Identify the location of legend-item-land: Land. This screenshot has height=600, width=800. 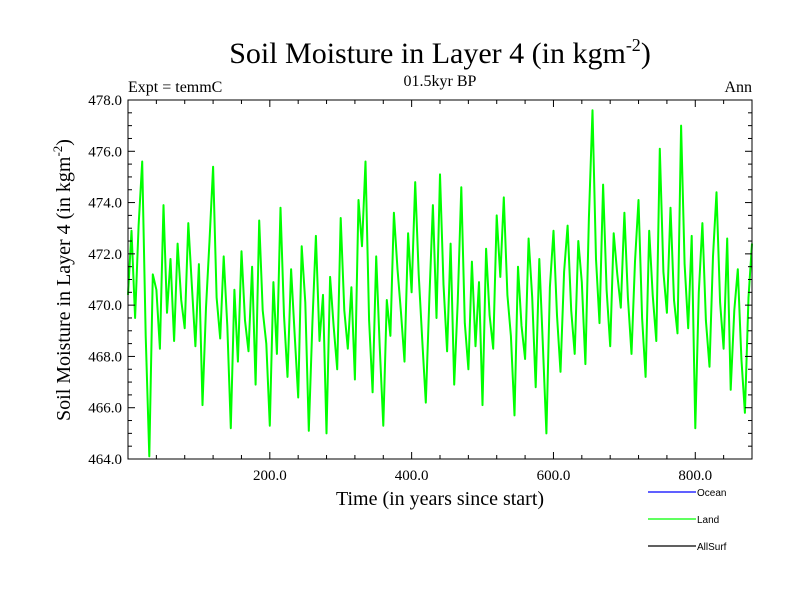
(683, 520).